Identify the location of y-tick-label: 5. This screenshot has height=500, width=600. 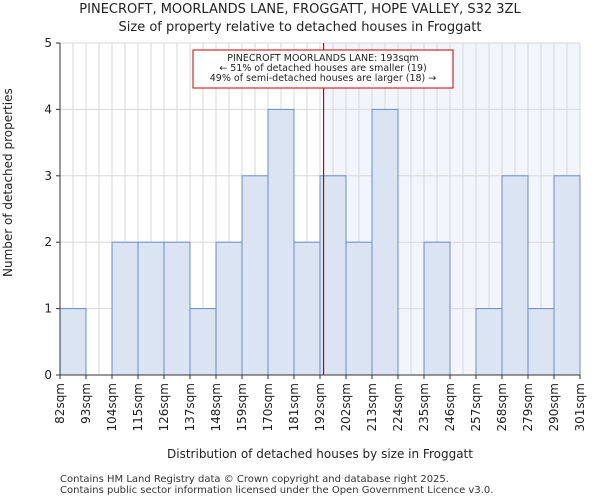
(48, 43).